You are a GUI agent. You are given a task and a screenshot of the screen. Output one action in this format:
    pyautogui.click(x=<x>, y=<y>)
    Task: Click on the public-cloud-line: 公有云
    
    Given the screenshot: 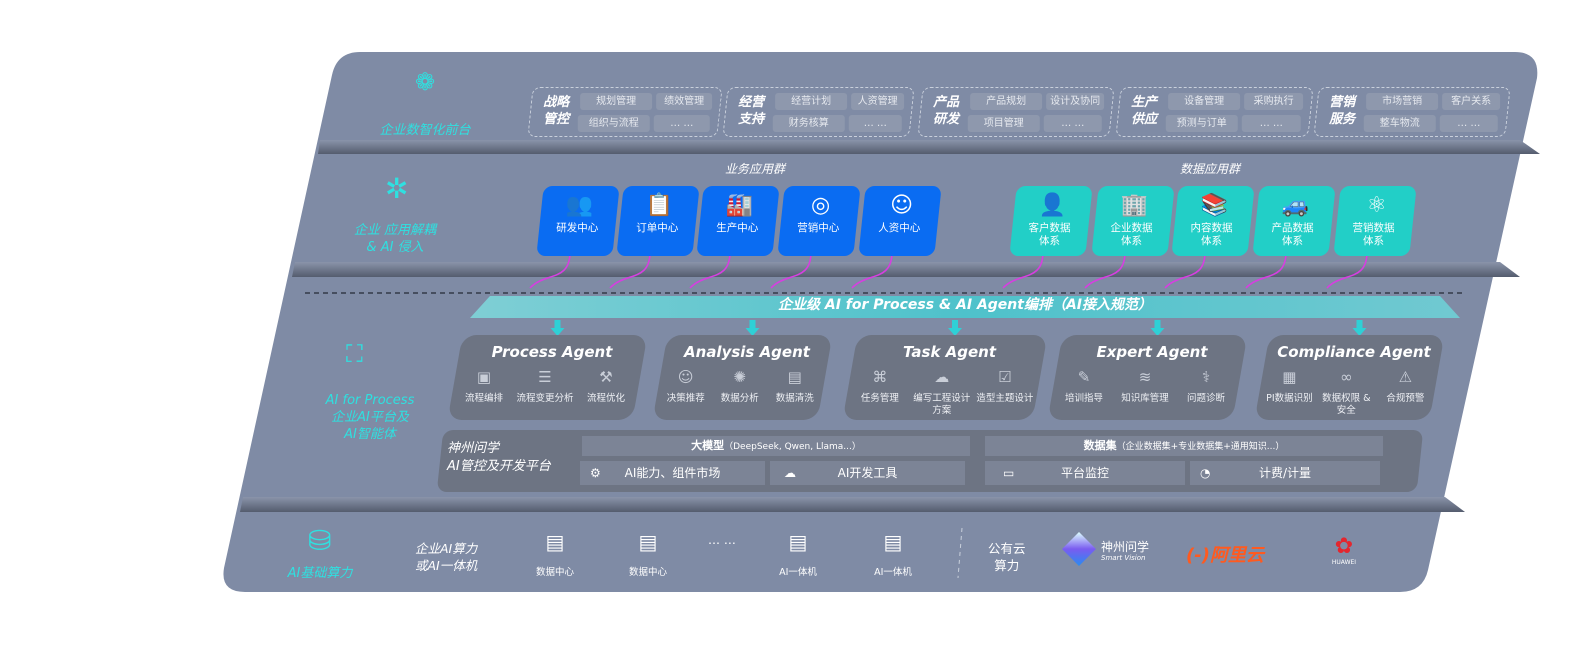 What is the action you would take?
    pyautogui.click(x=1007, y=548)
    